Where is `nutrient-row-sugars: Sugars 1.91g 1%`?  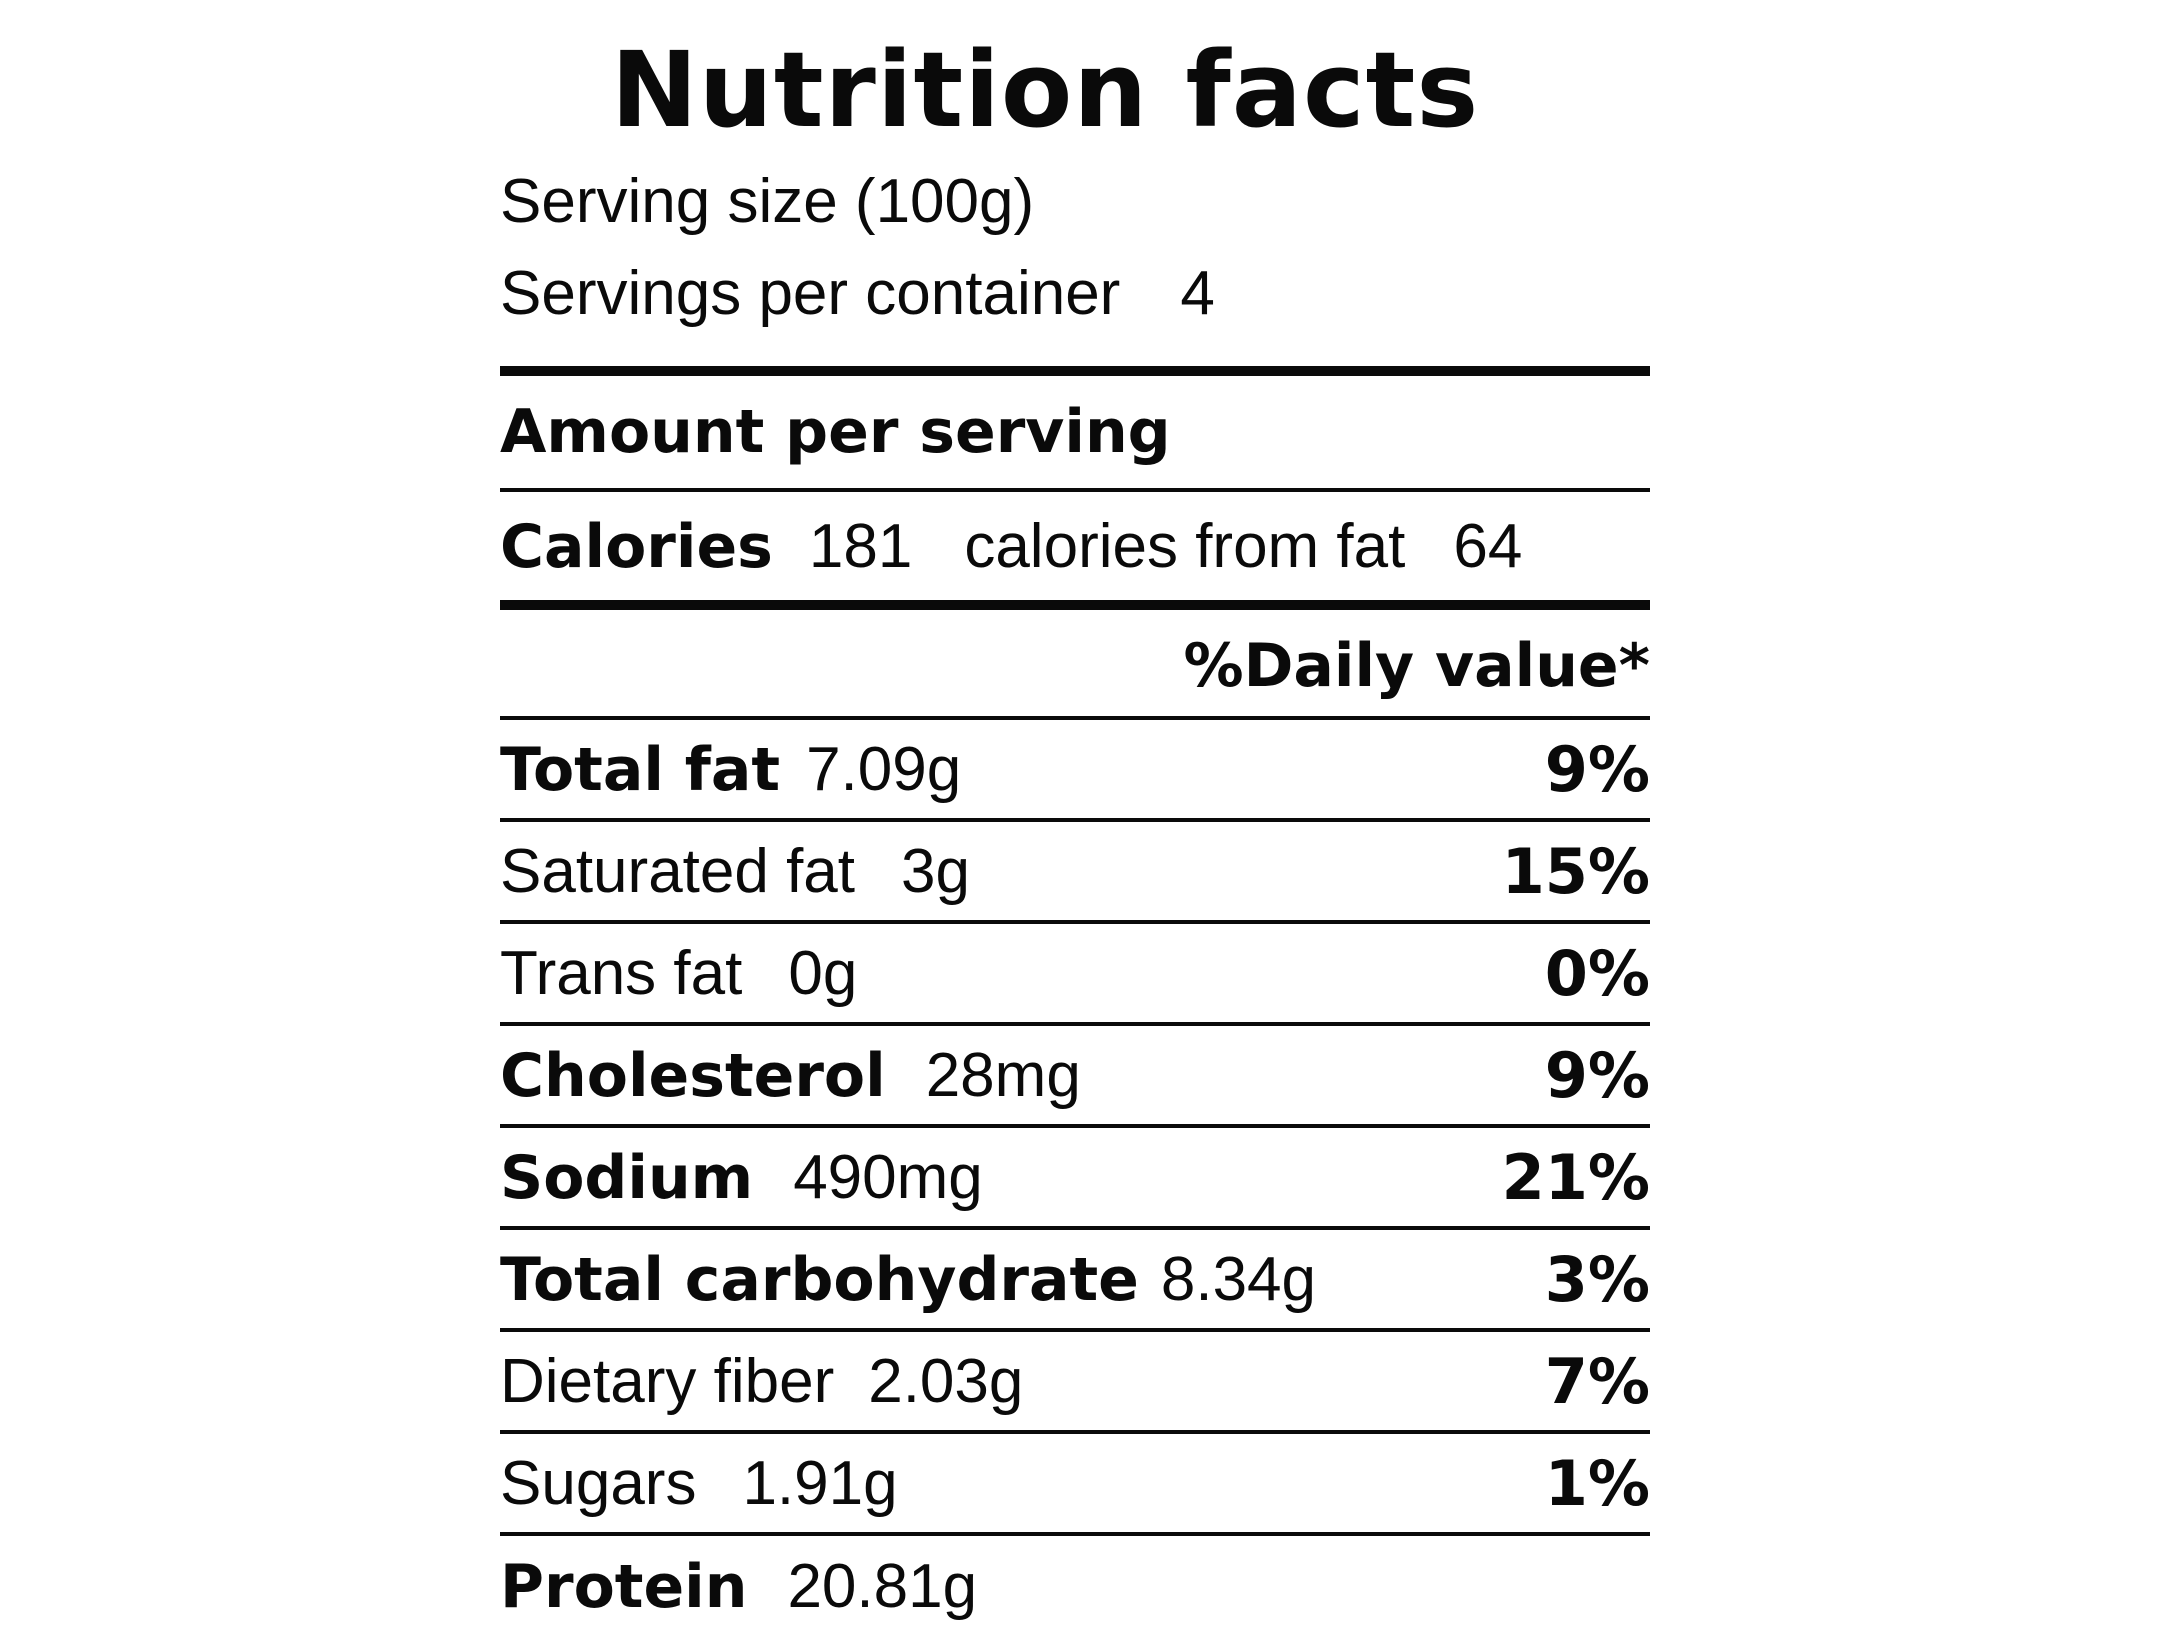
nutrient-row-sugars: Sugars 1.91g 1% is located at coordinates (1075, 1483).